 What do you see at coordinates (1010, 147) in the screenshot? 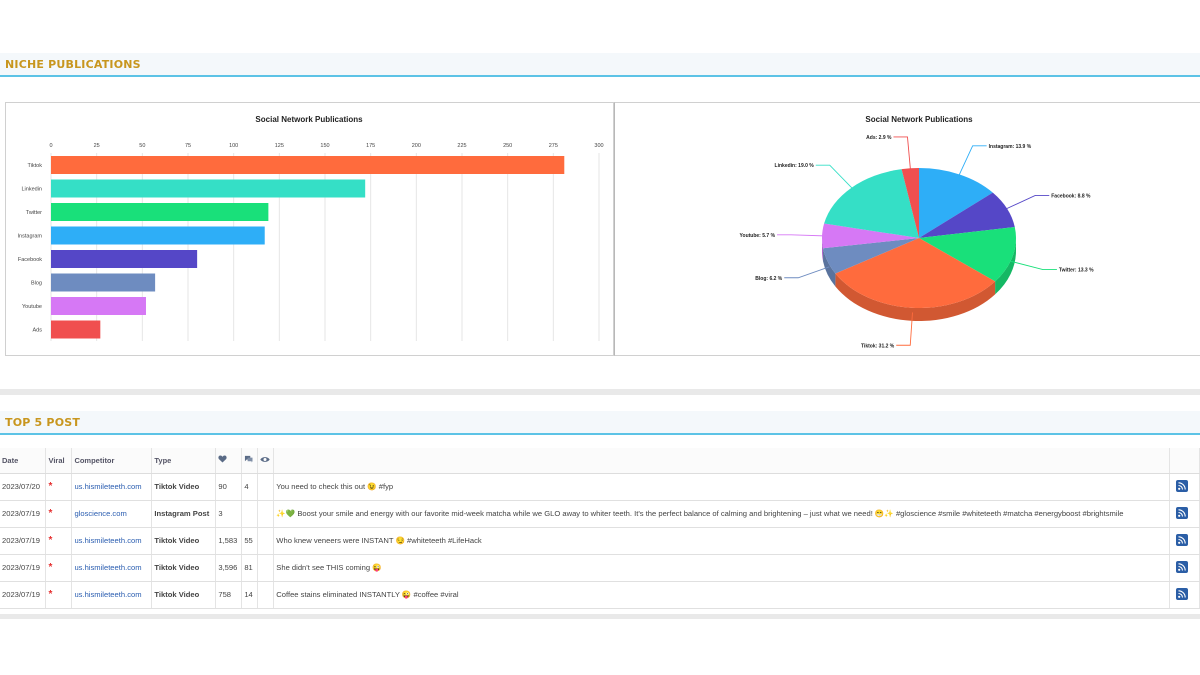
I see `pie-label-instagram: Instagram: 13.9 %` at bounding box center [1010, 147].